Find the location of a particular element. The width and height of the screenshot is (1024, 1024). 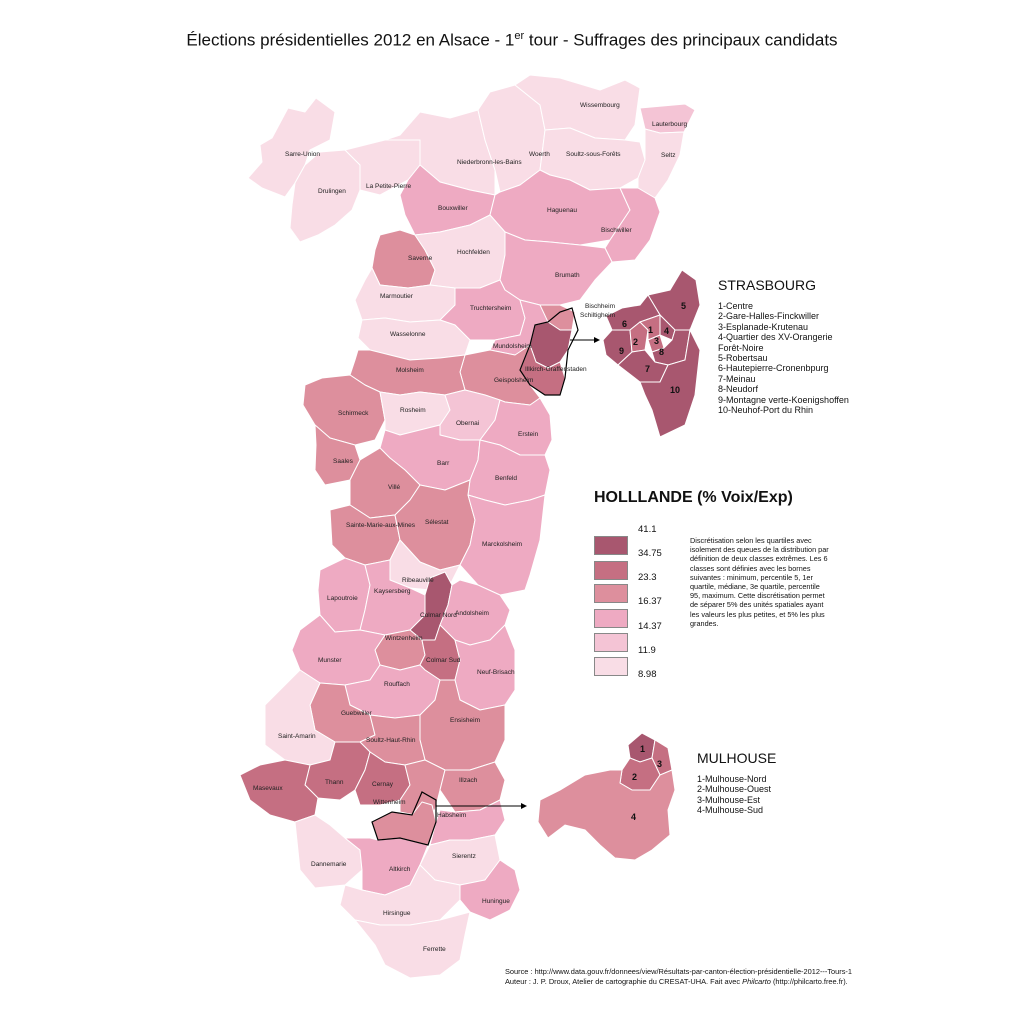

legend-break: 23.3 is located at coordinates (647, 577).